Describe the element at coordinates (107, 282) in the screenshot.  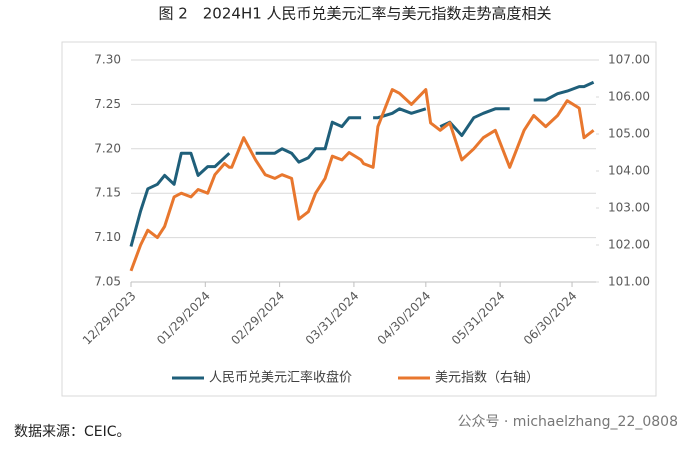
I see `y-tick-label: 7.05` at that location.